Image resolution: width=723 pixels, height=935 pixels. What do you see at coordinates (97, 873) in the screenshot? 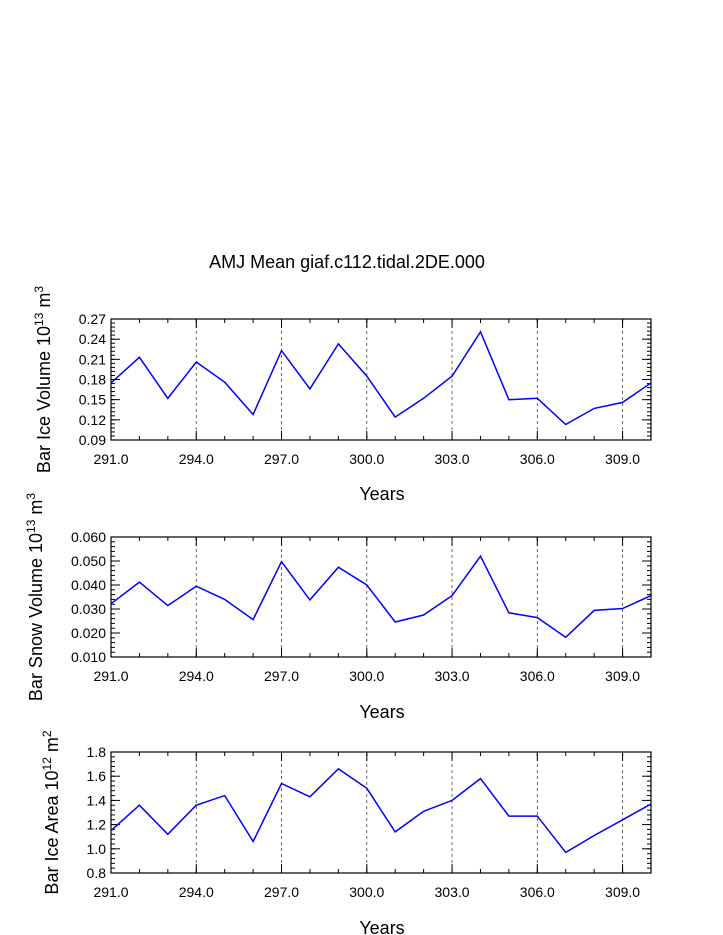
I see `y-tick-label: 0.8` at bounding box center [97, 873].